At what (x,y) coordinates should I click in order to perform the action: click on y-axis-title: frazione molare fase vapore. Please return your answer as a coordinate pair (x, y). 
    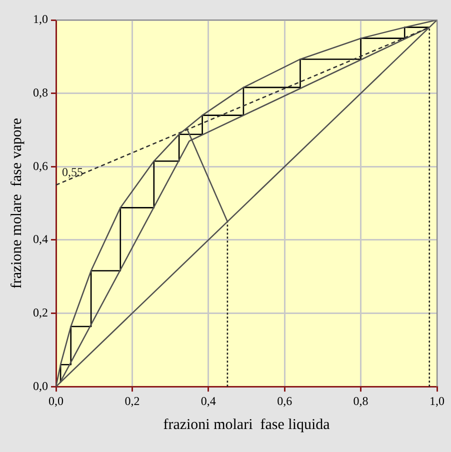
    Looking at the image, I should click on (16, 203).